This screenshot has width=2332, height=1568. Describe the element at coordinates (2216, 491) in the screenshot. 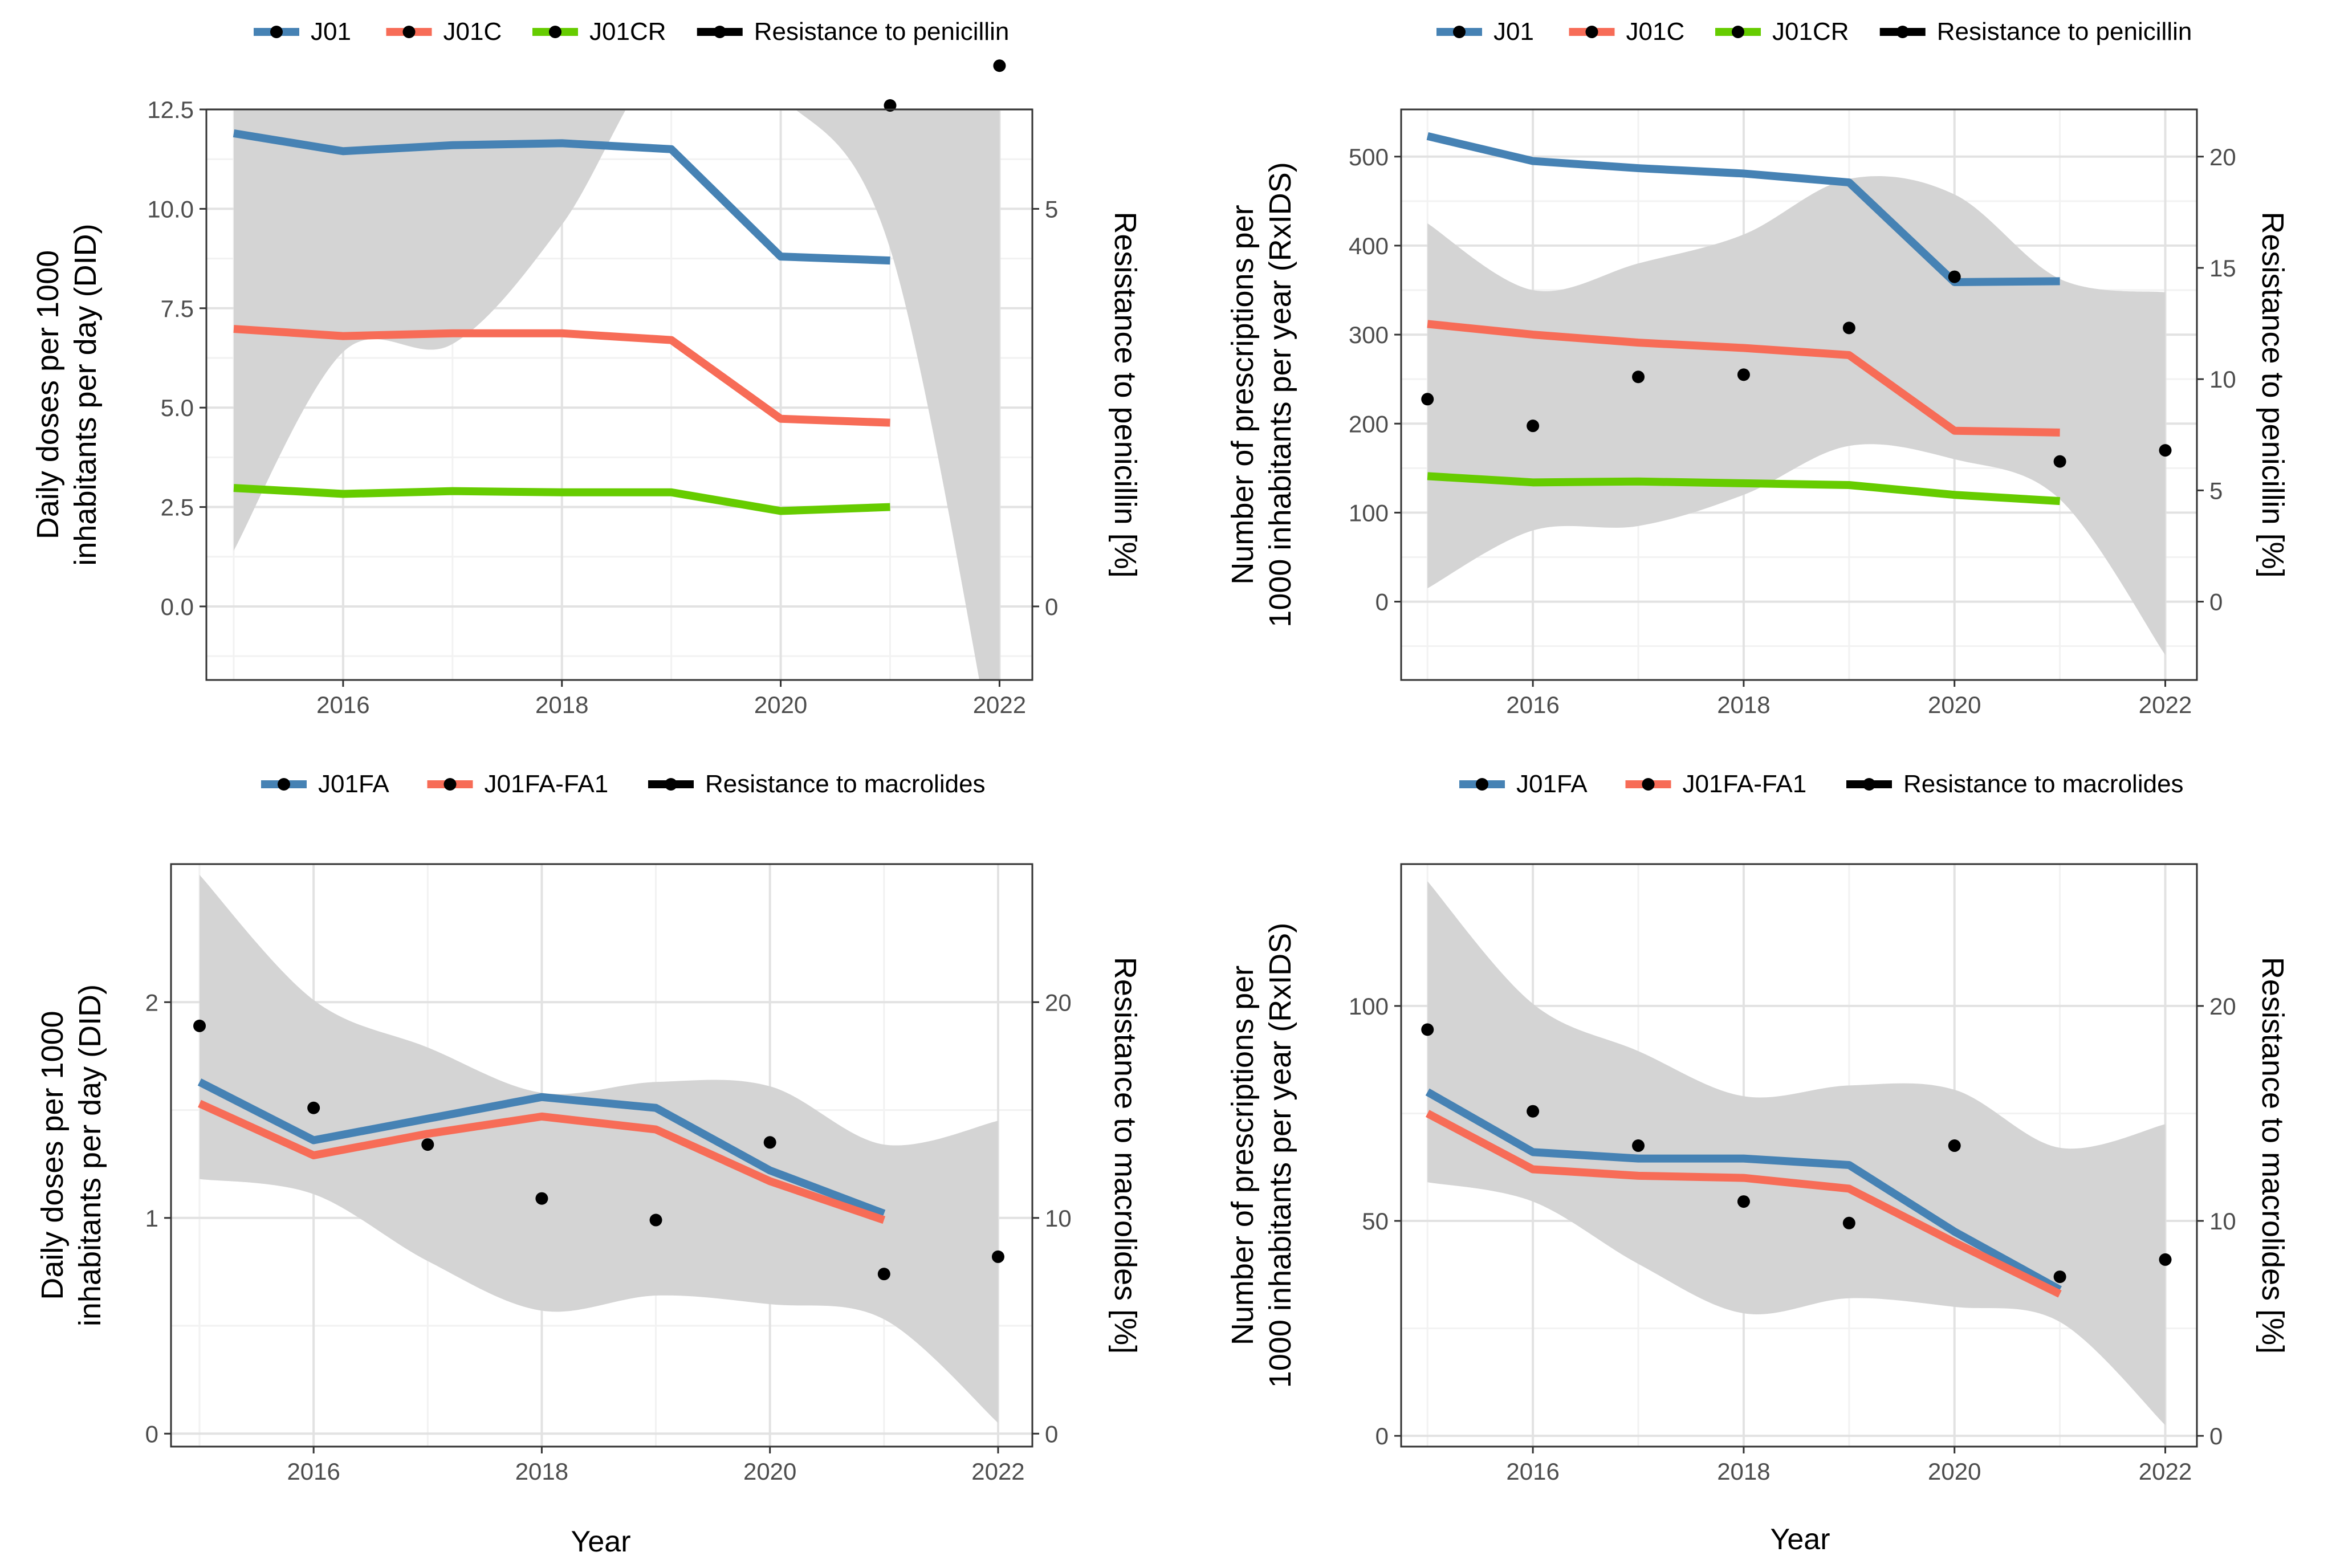

I see `y2-tick-label: 5` at that location.